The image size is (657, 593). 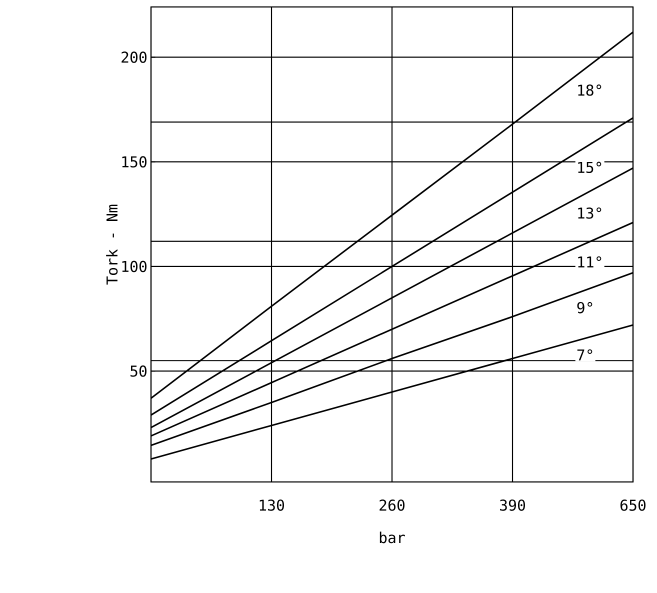 I want to click on x-tick-label: 260, so click(x=392, y=505).